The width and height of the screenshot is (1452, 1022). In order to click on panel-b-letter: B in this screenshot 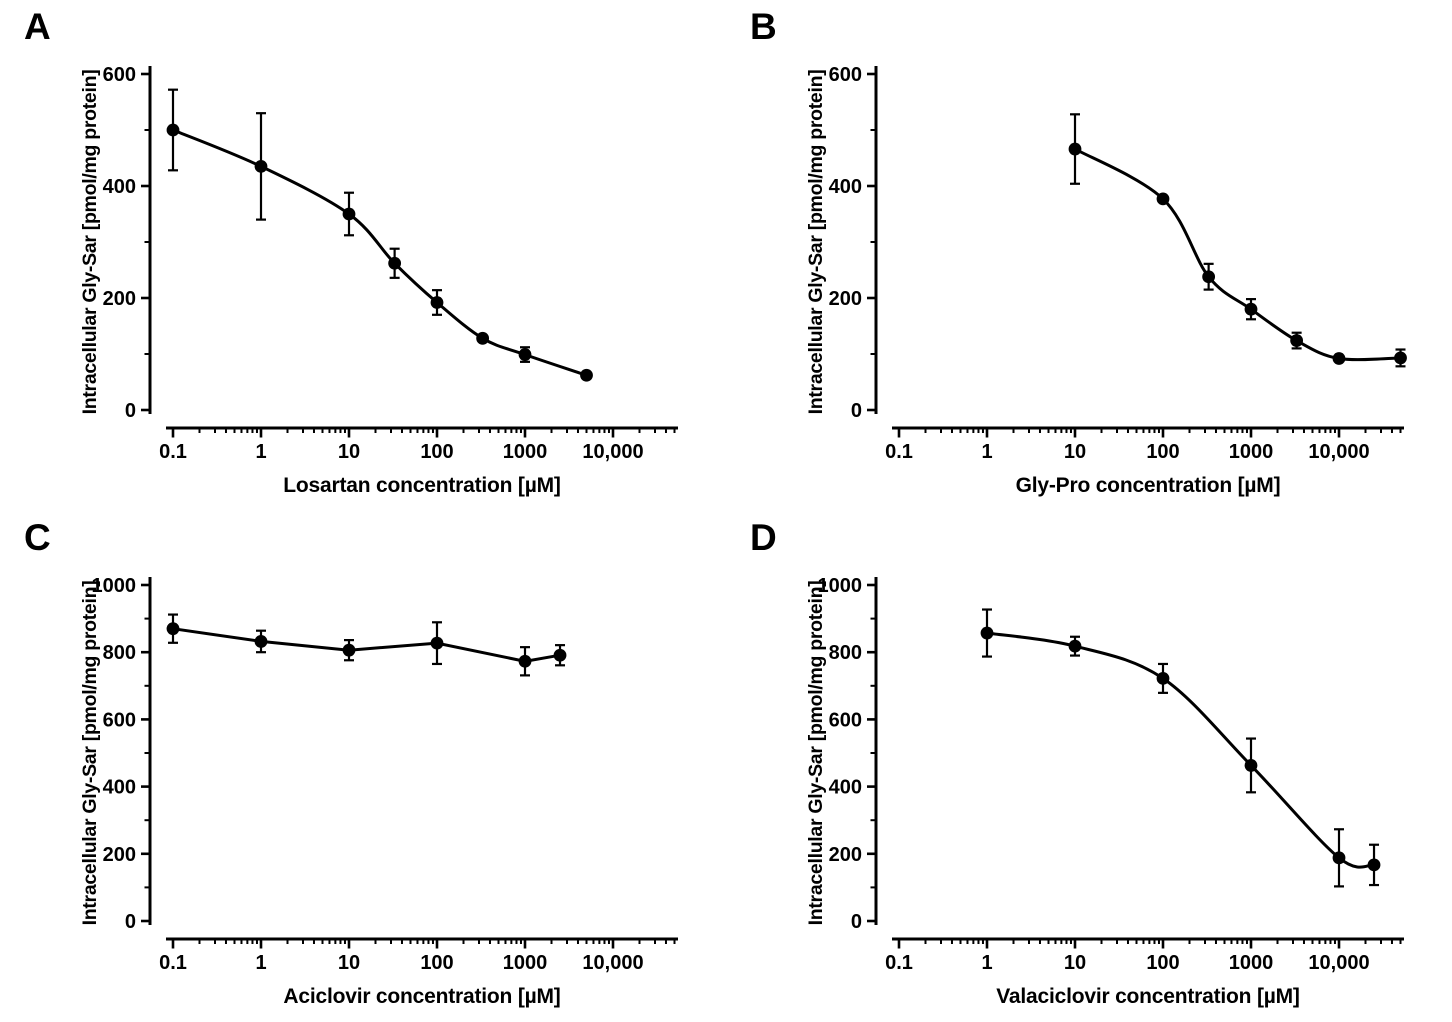, I will do `click(763, 26)`.